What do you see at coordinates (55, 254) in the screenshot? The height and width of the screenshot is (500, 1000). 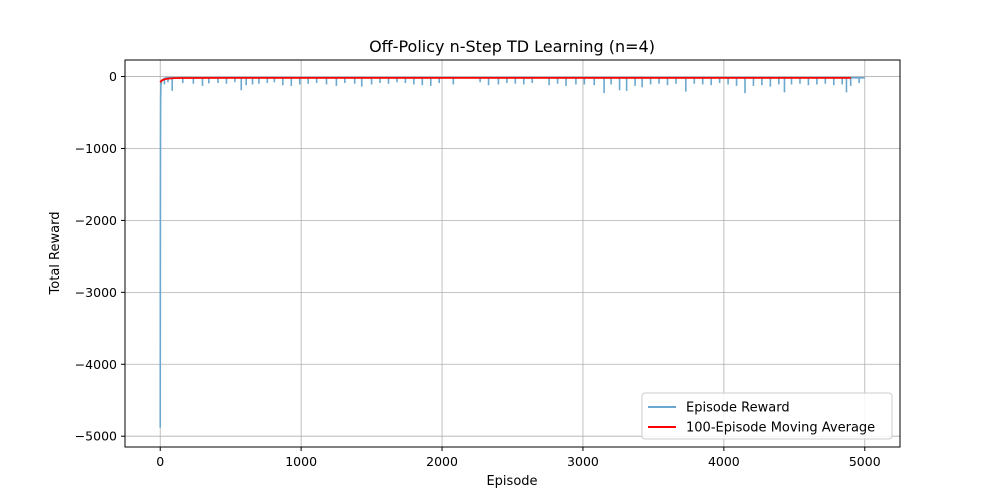 I see `y-axis-label: Total Reward` at bounding box center [55, 254].